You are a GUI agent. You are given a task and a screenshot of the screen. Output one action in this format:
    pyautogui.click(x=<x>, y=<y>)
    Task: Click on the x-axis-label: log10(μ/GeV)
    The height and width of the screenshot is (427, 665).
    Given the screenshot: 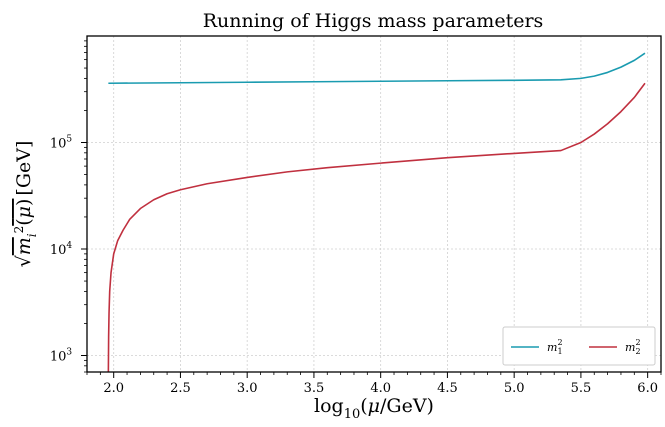 What is the action you would take?
    pyautogui.click(x=374, y=408)
    